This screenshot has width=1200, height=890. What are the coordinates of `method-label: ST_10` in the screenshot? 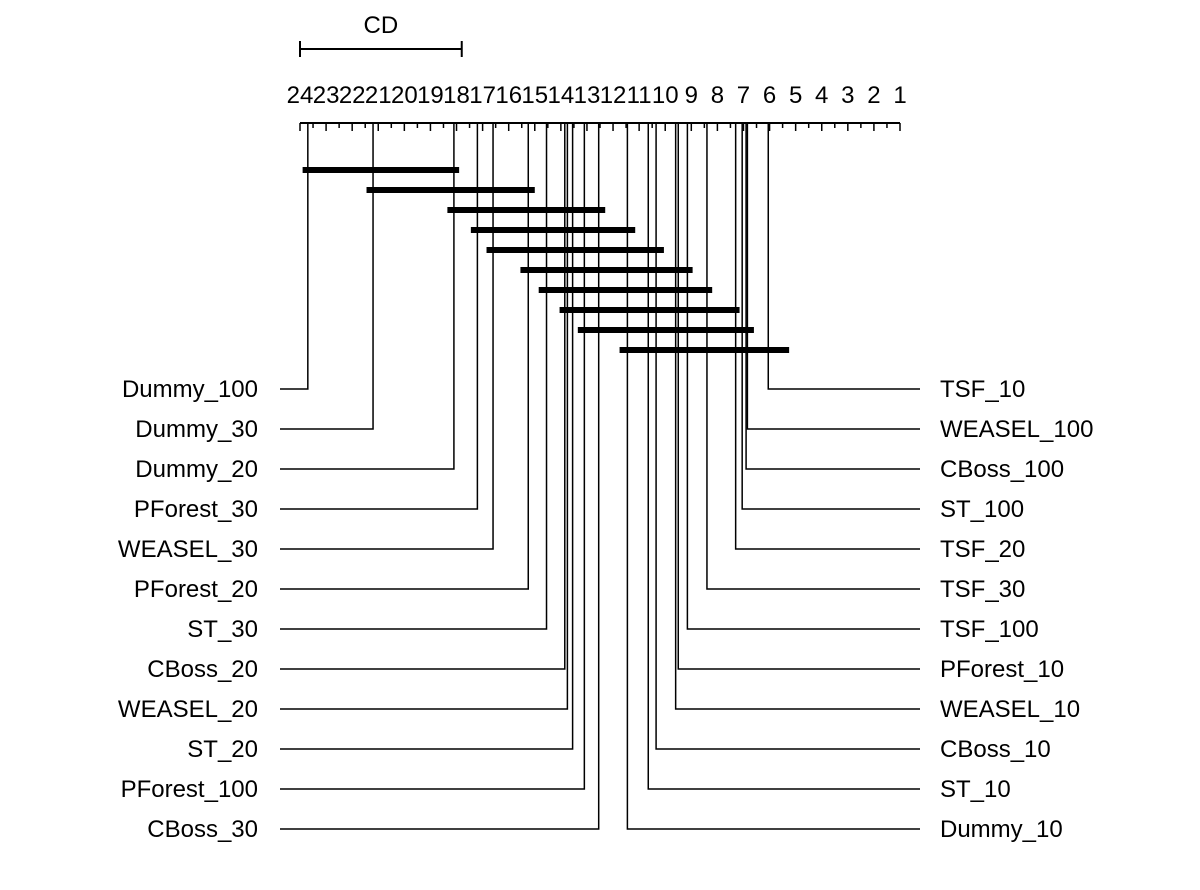 It's located at (975, 789).